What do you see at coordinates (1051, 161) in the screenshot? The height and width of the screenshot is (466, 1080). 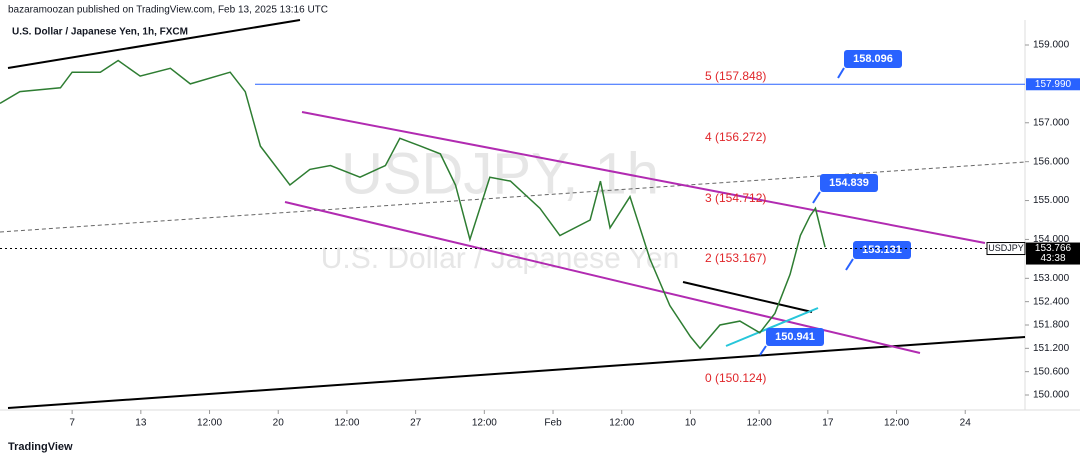 I see `y-tick-label: 156.000` at bounding box center [1051, 161].